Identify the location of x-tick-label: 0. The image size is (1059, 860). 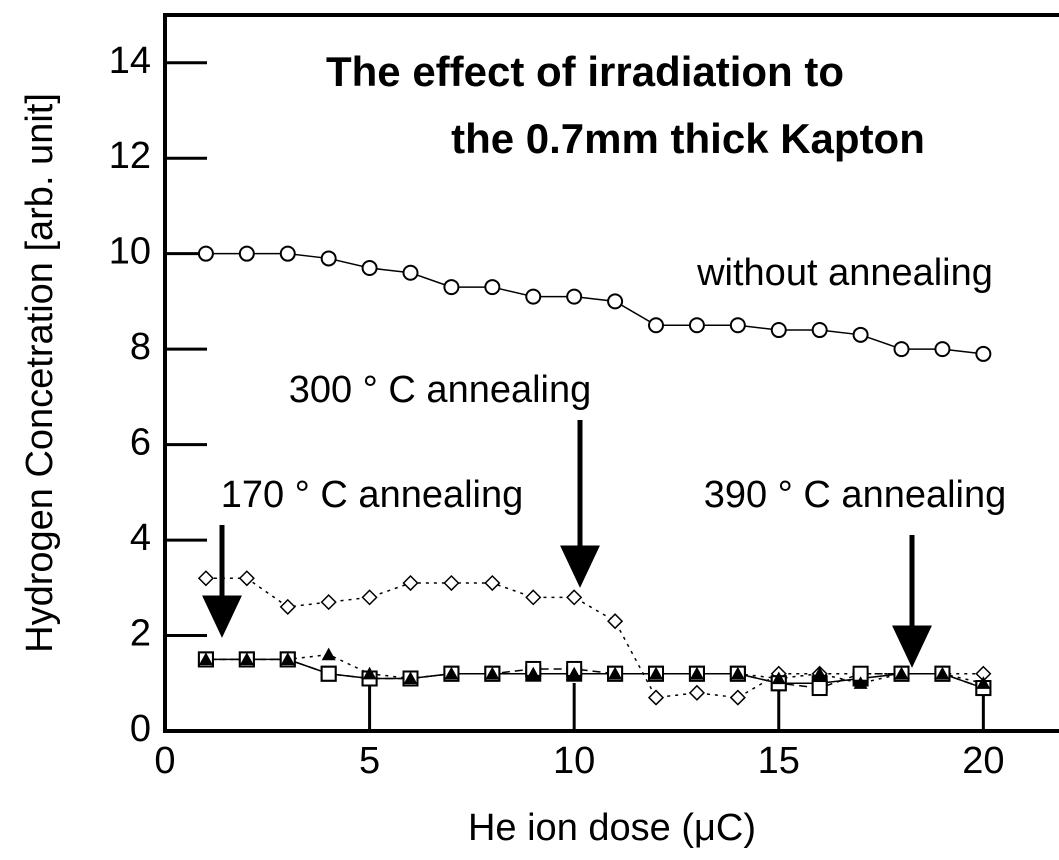
(164, 761).